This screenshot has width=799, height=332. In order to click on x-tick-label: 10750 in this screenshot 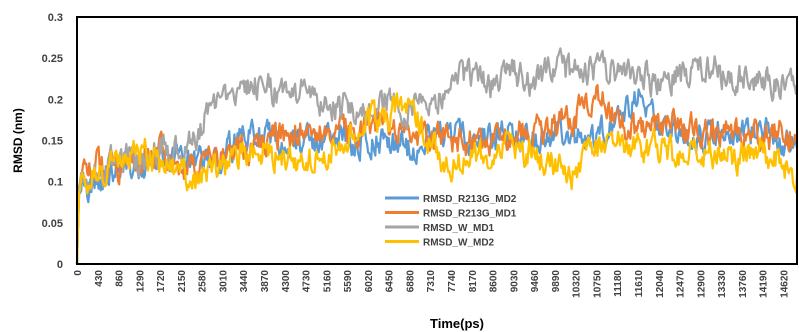, I will do `click(597, 284)`.